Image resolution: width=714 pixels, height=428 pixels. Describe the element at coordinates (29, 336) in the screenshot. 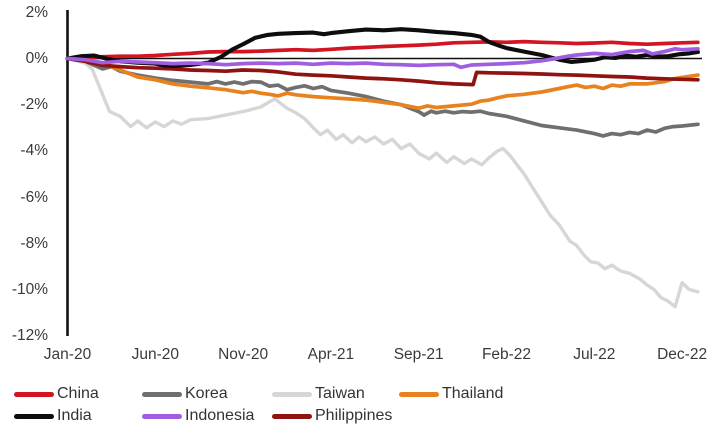

I see `y-tick-label: -12%` at that location.